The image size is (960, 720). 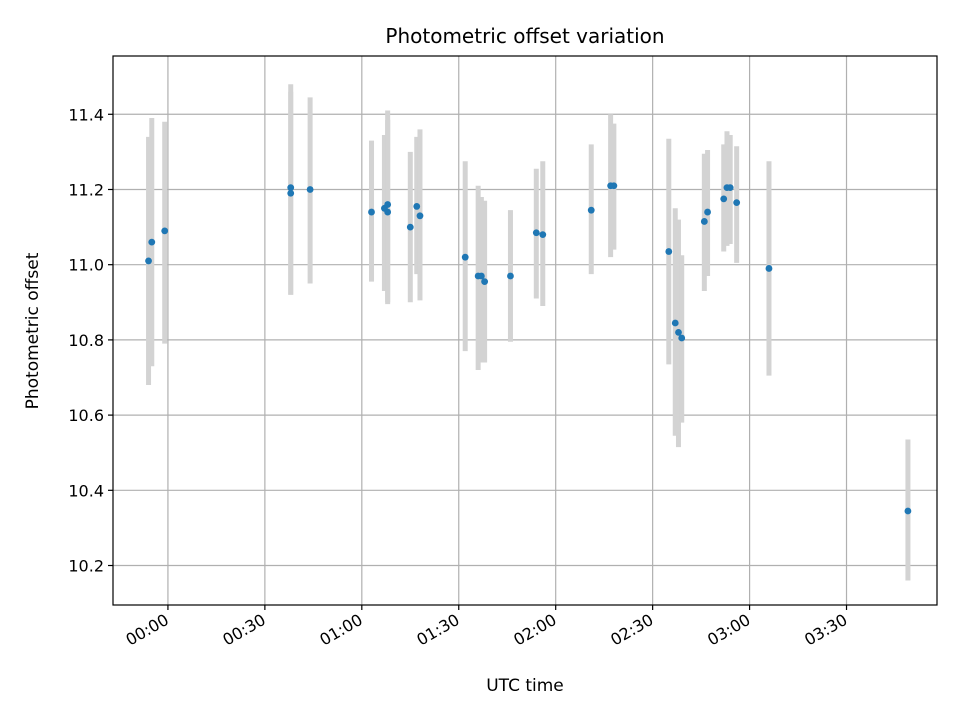 I want to click on y-tick-label: 10.4, so click(x=86, y=490).